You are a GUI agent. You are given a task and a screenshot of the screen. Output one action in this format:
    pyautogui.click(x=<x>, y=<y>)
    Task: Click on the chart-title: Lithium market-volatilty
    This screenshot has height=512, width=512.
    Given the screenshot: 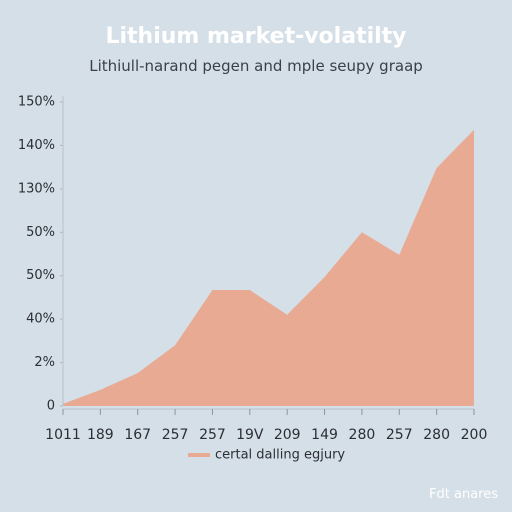 What is the action you would take?
    pyautogui.click(x=256, y=36)
    